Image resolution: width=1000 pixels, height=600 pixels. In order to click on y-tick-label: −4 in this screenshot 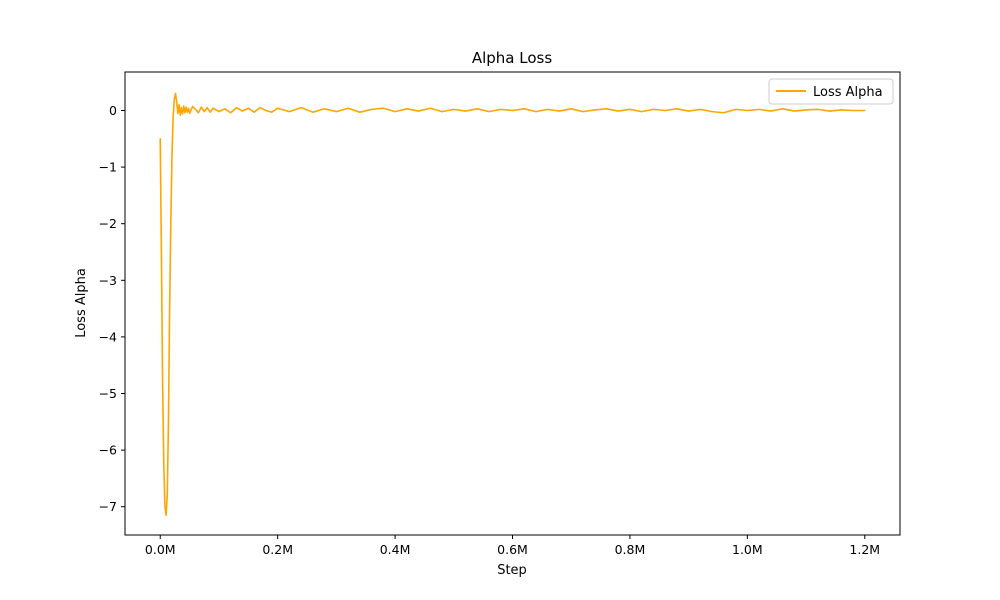, I will do `click(108, 336)`.